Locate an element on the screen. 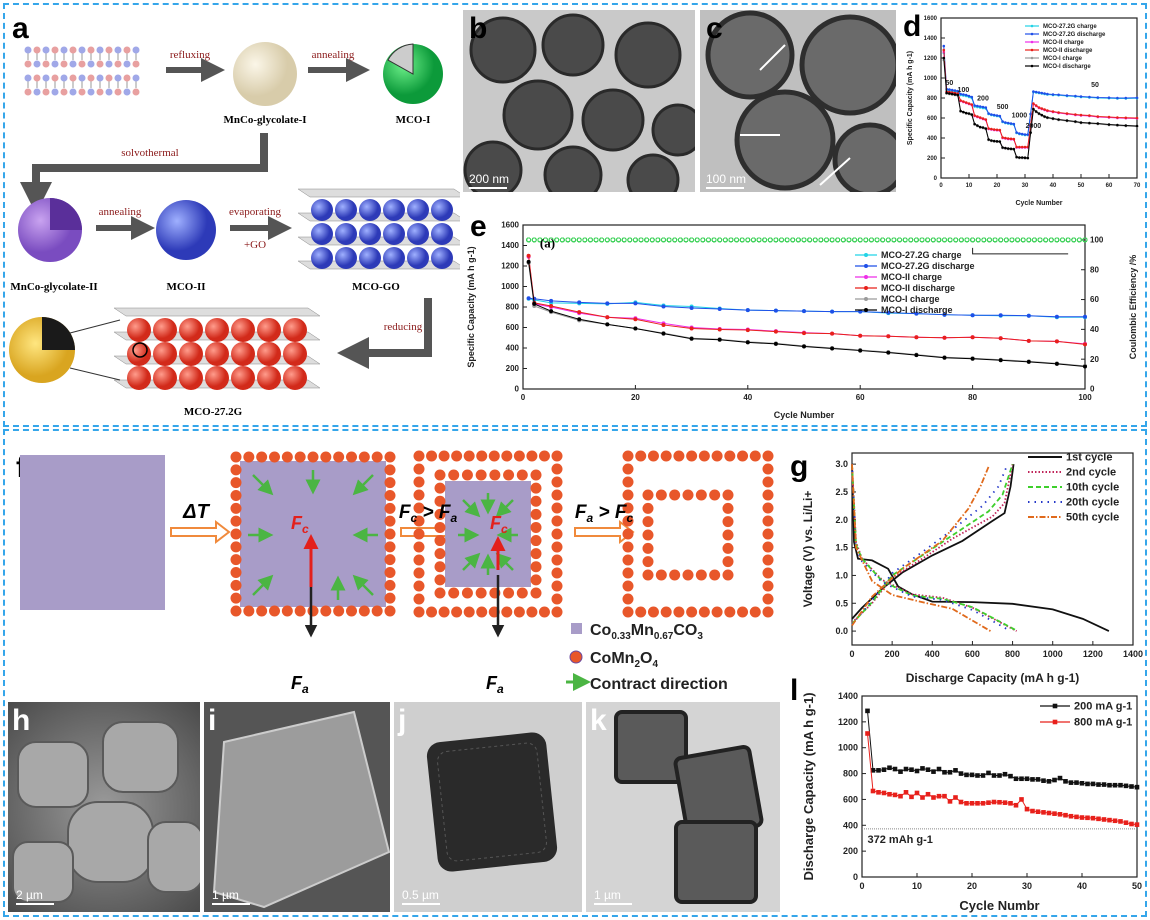 Image resolution: width=1150 pixels, height=920 pixels. x-tick-label: 20 is located at coordinates (635, 397).